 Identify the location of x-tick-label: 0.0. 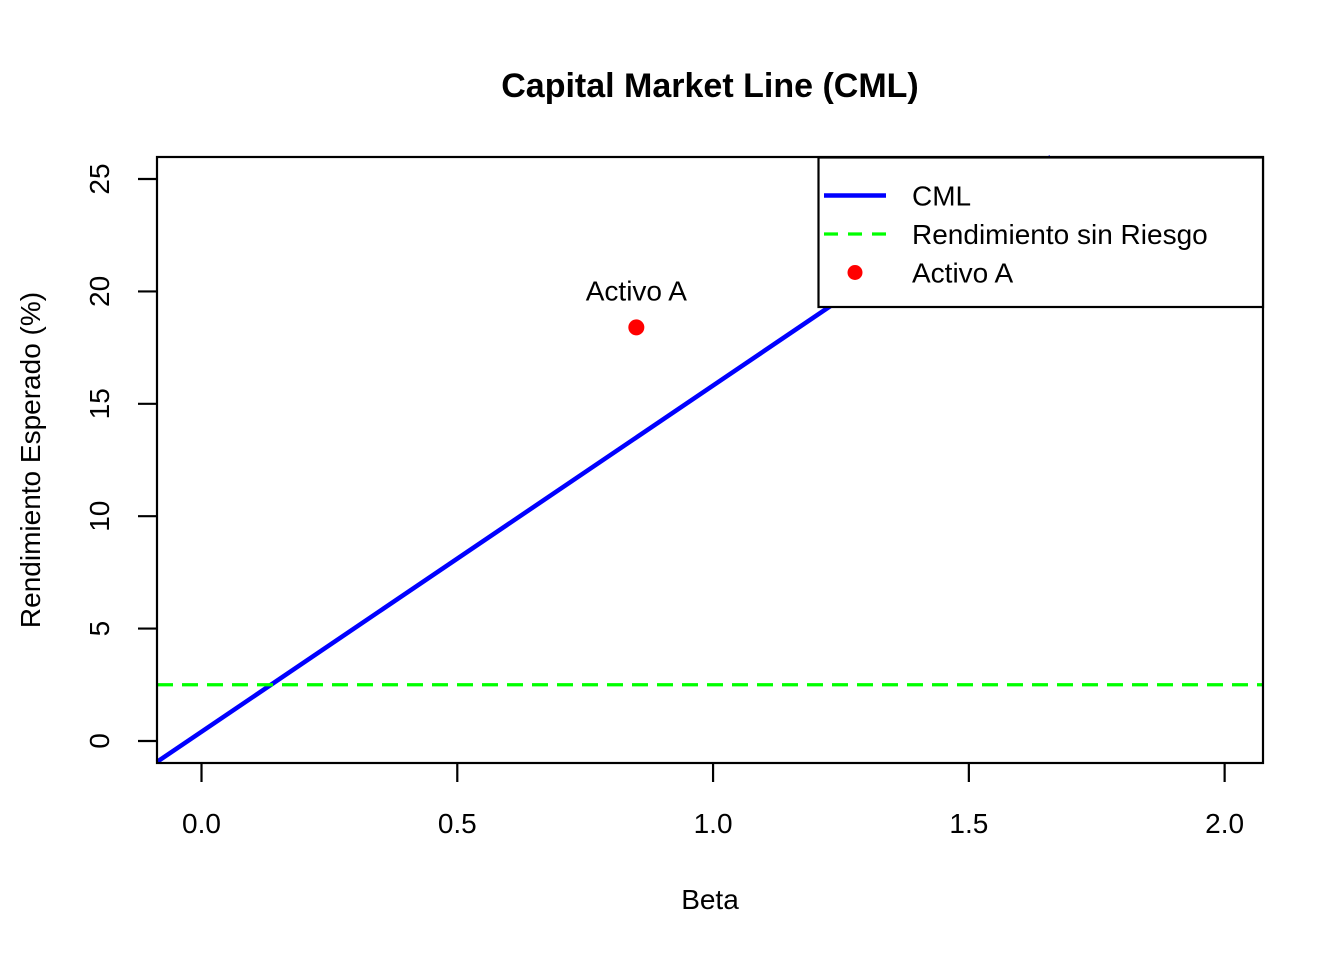
(201, 823).